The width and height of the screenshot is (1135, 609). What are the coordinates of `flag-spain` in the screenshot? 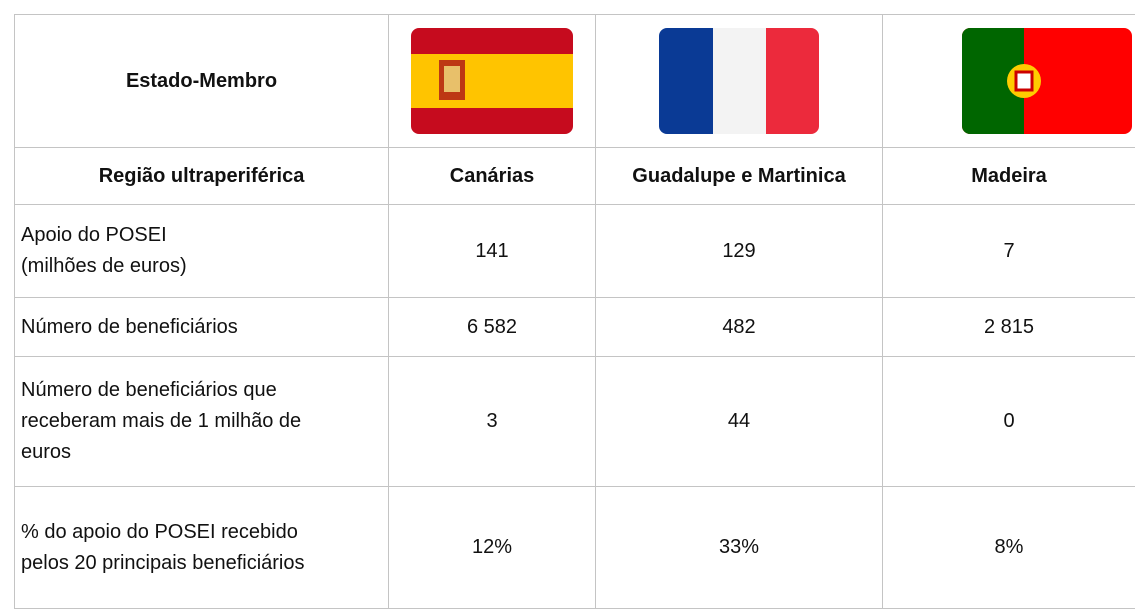 It's located at (492, 81).